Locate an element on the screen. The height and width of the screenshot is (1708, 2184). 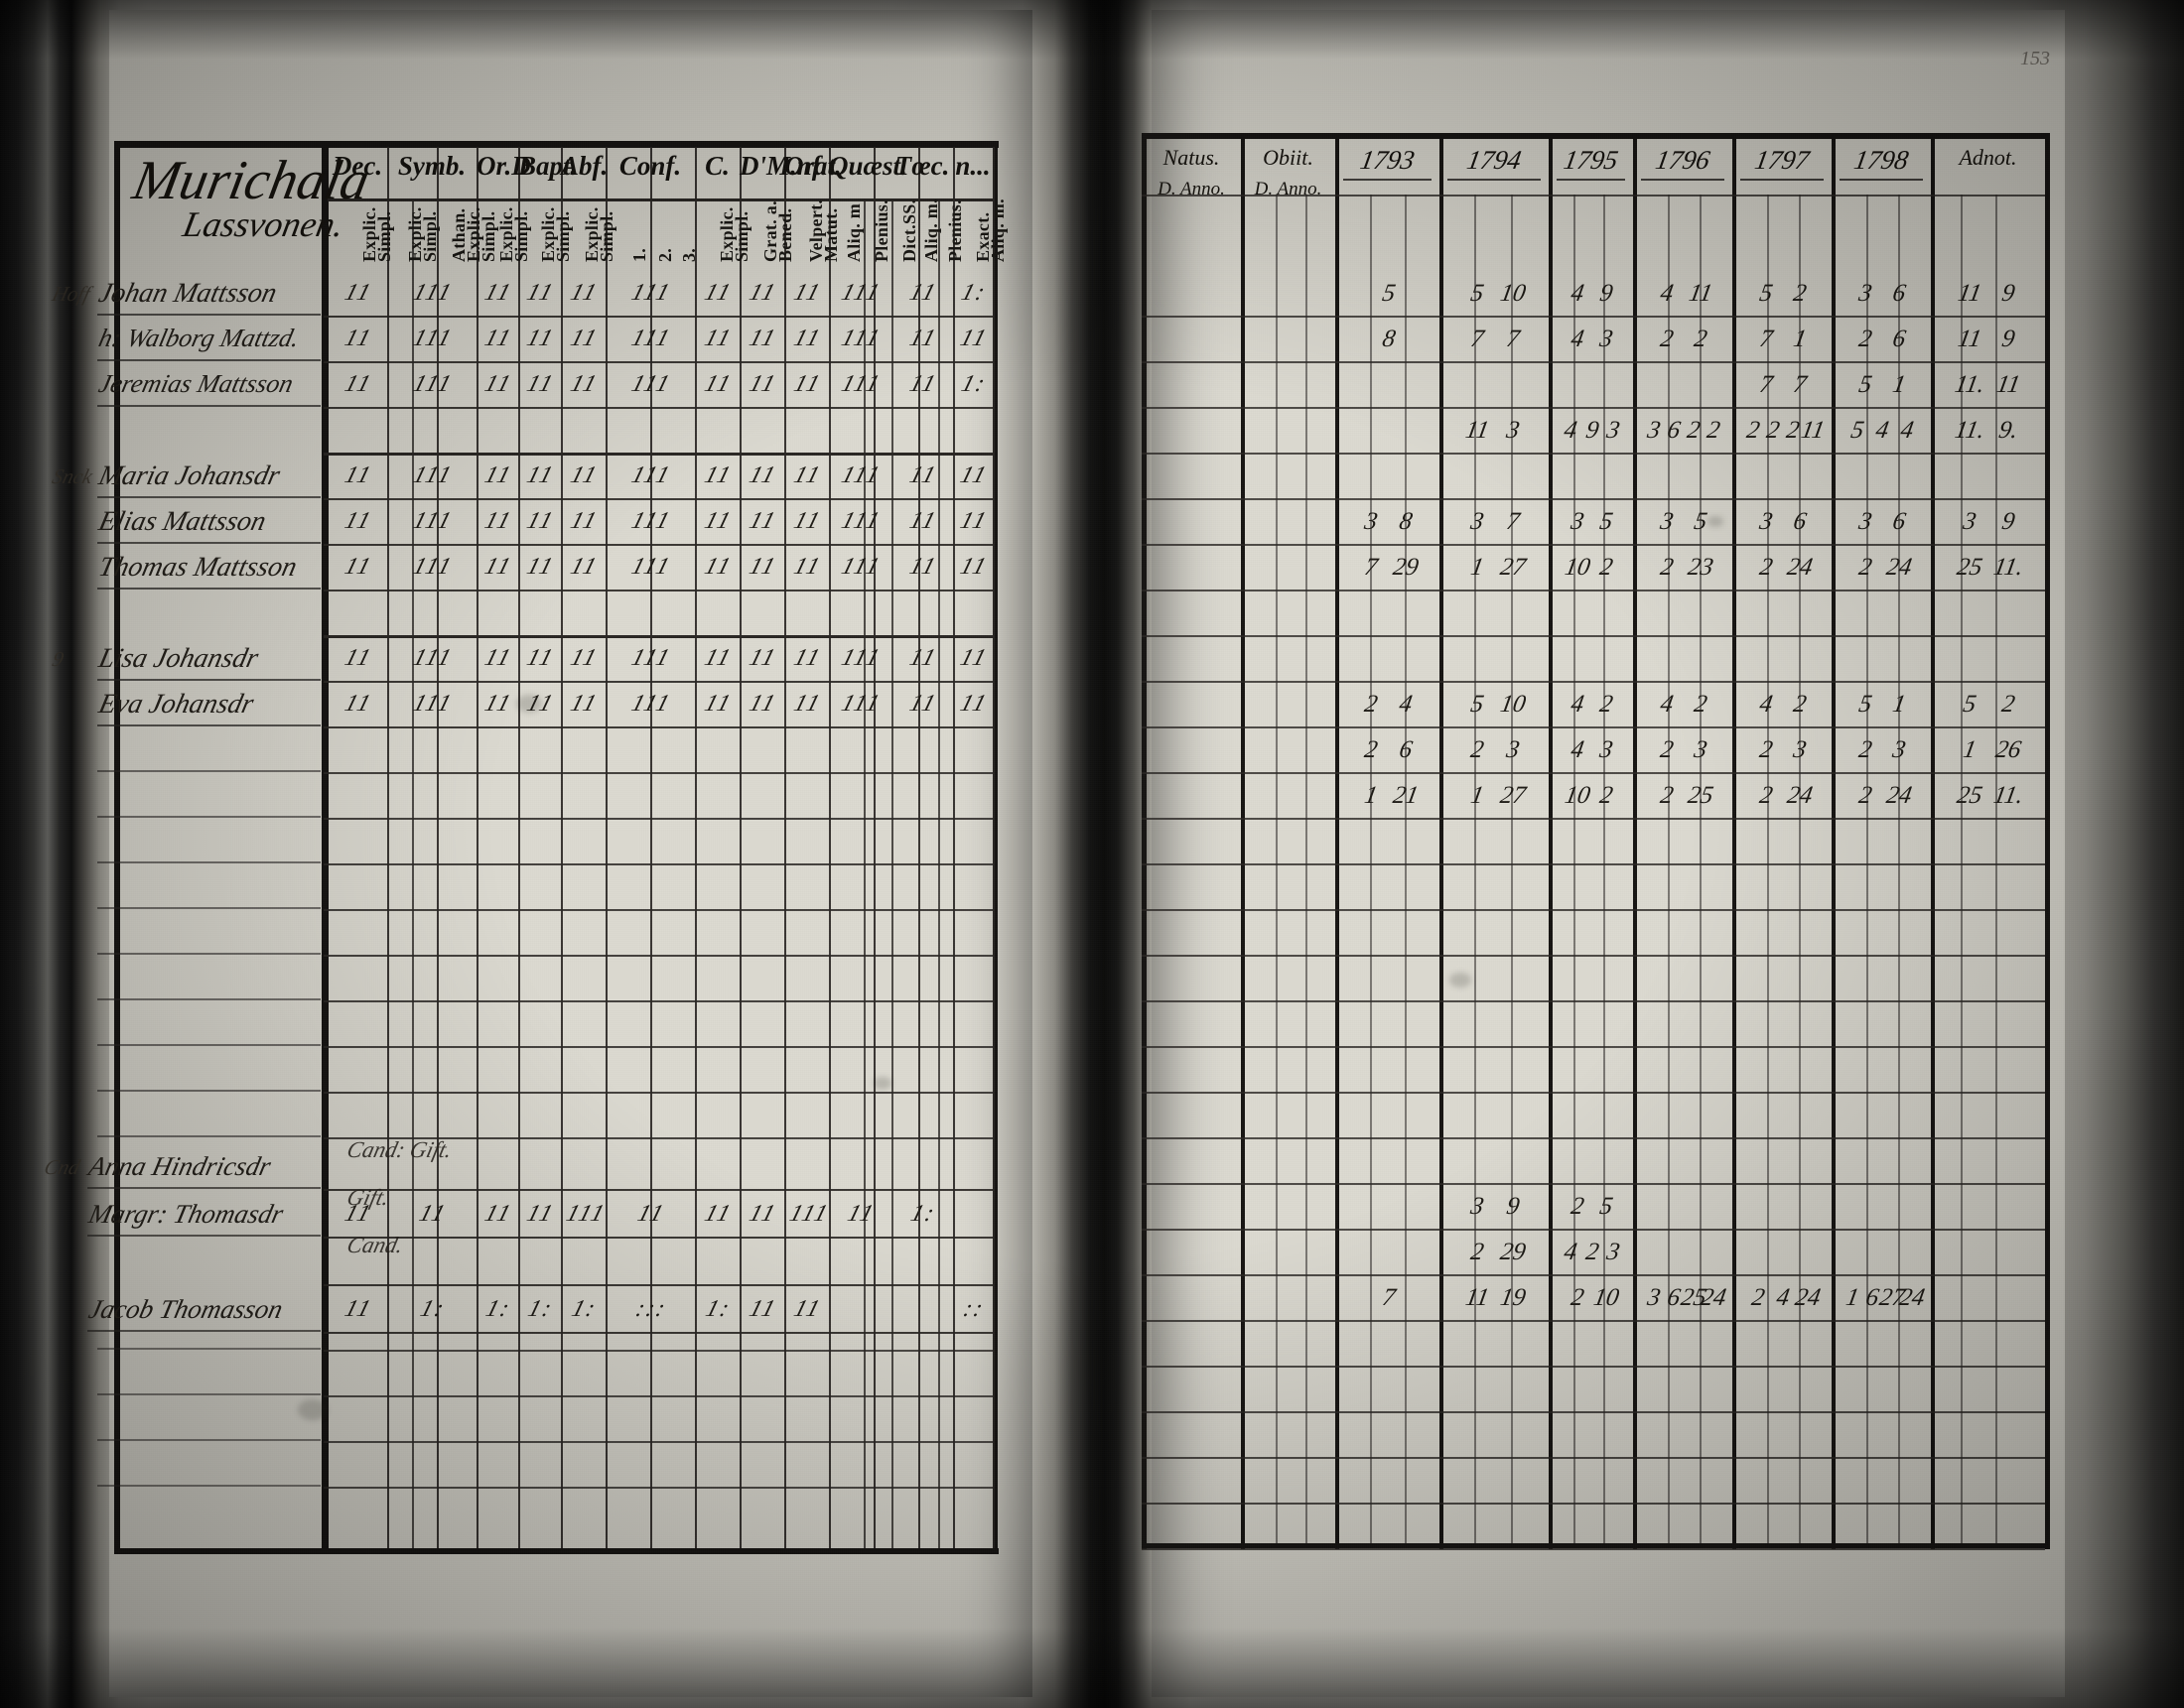
column-header-1: Symb. is located at coordinates (432, 166).